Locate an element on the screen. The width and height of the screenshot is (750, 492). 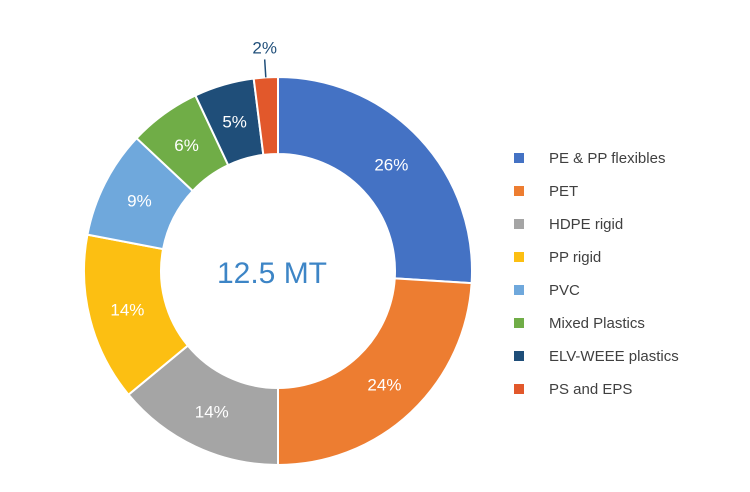
legend-label-pvc: PVC is located at coordinates (564, 290).